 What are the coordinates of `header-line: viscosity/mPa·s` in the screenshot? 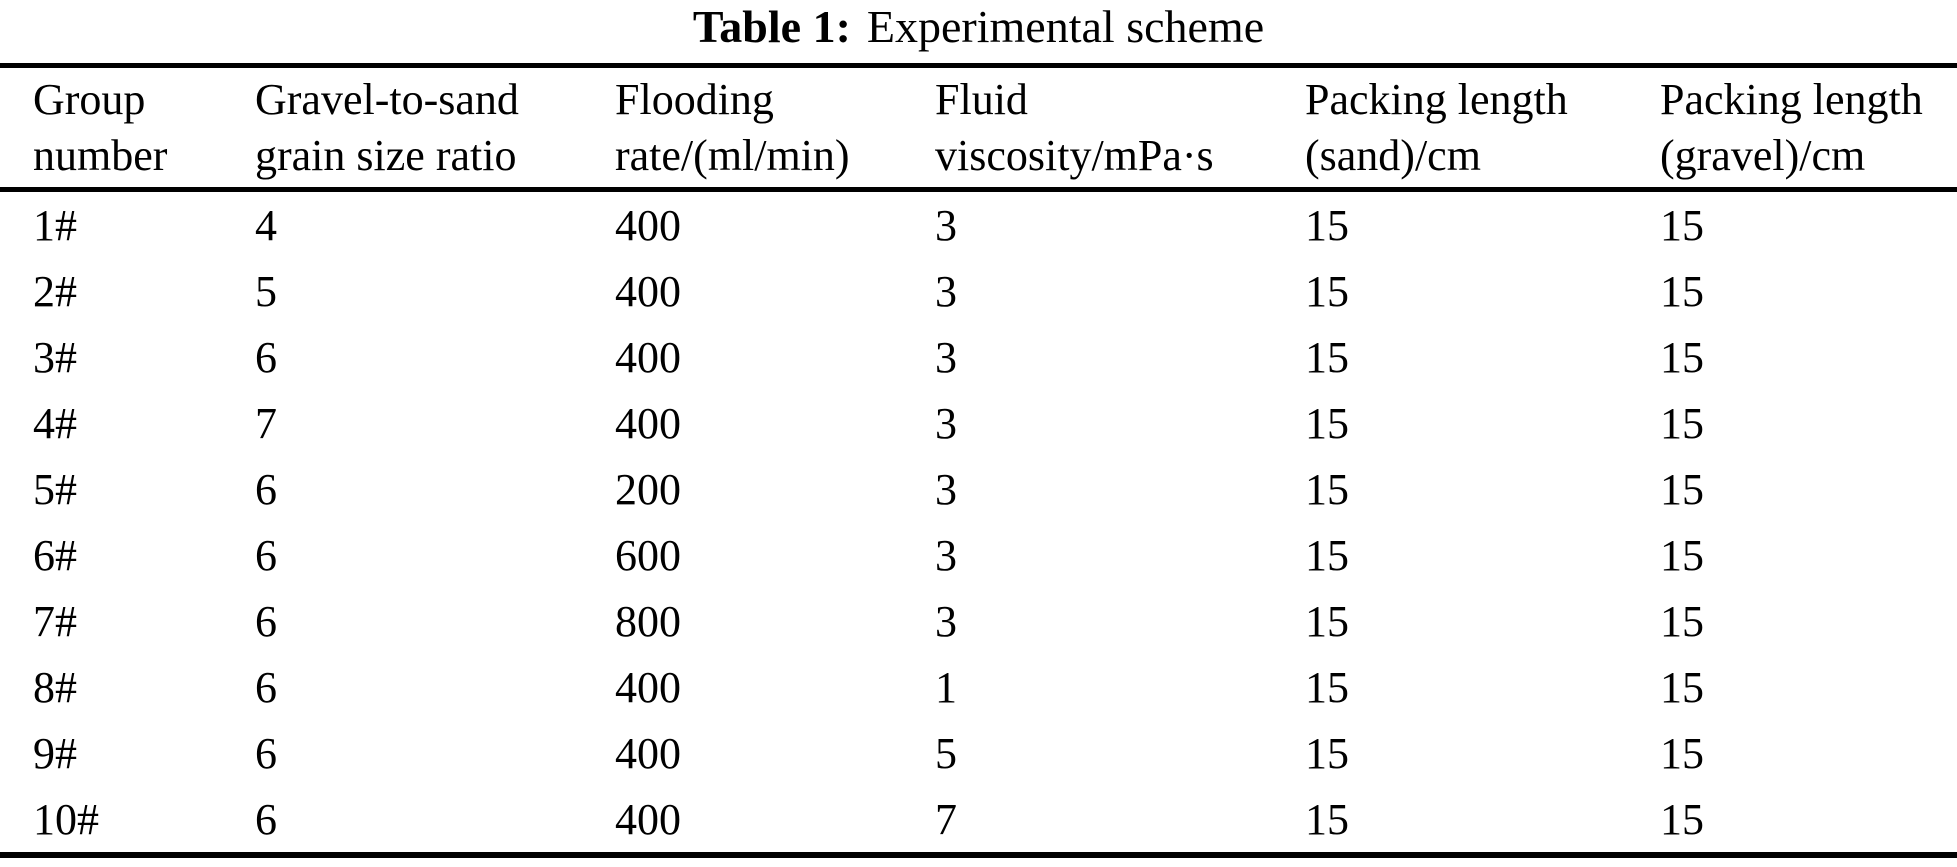 It's located at (1074, 155).